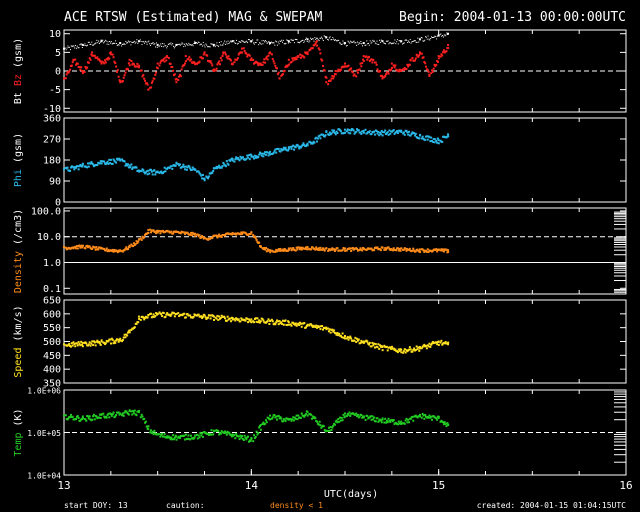 Image resolution: width=640 pixels, height=512 pixels. Describe the element at coordinates (55, 90) in the screenshot. I see `y-tick-label: -5` at that location.